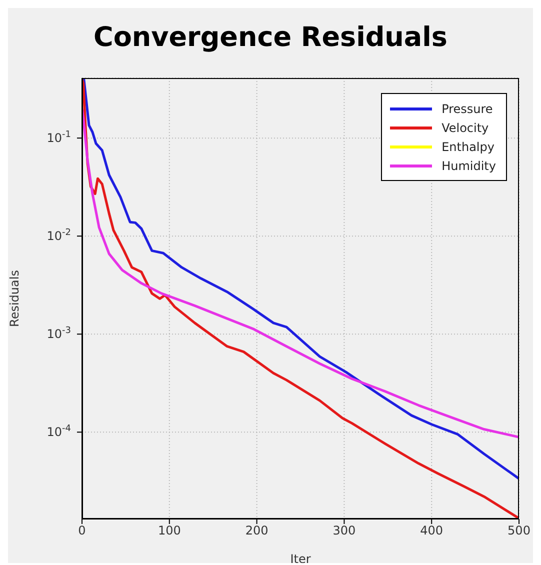  Describe the element at coordinates (519, 531) in the screenshot. I see `x-tick-label: 500` at that location.